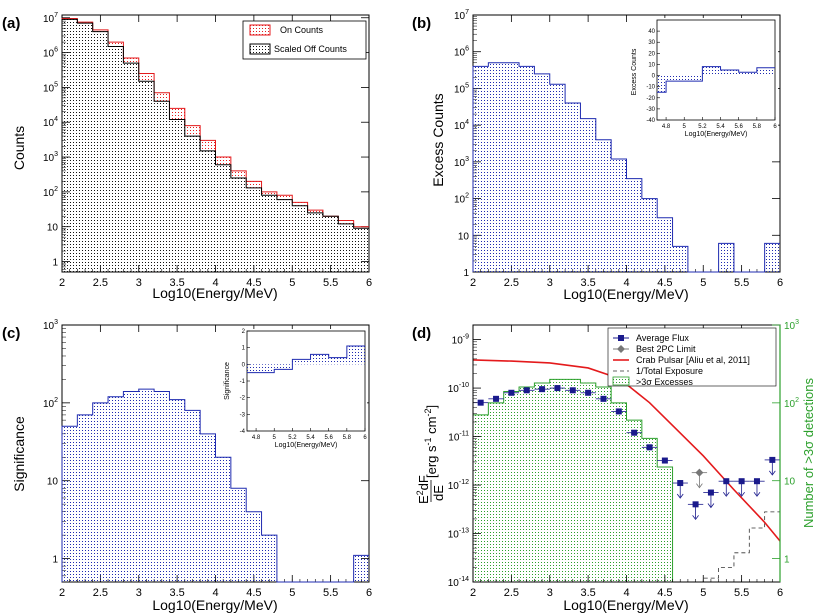 This screenshot has width=822, height=616. Describe the element at coordinates (473, 593) in the screenshot. I see `x-tick-label: 2` at that location.